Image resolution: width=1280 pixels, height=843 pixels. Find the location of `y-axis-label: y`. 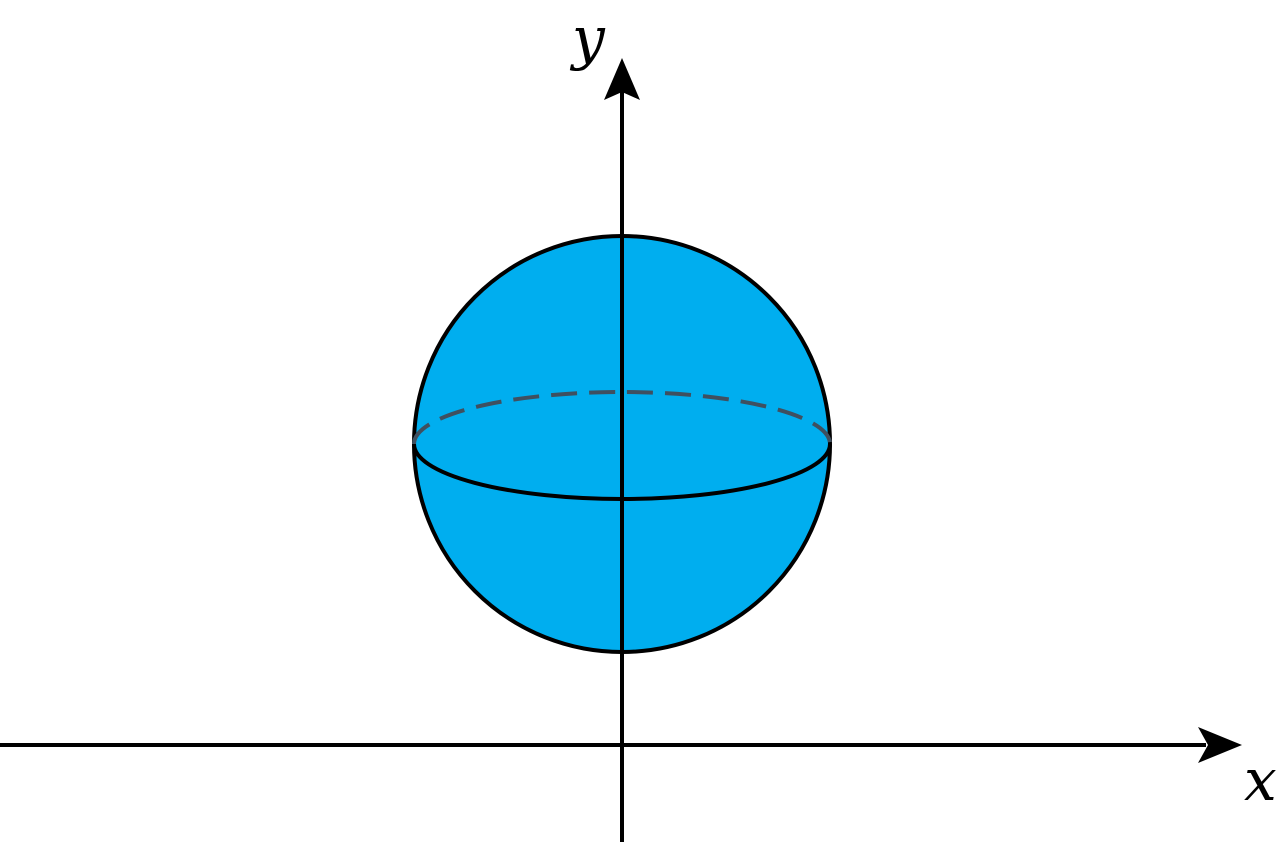

y-axis-label: y is located at coordinates (587, 38).